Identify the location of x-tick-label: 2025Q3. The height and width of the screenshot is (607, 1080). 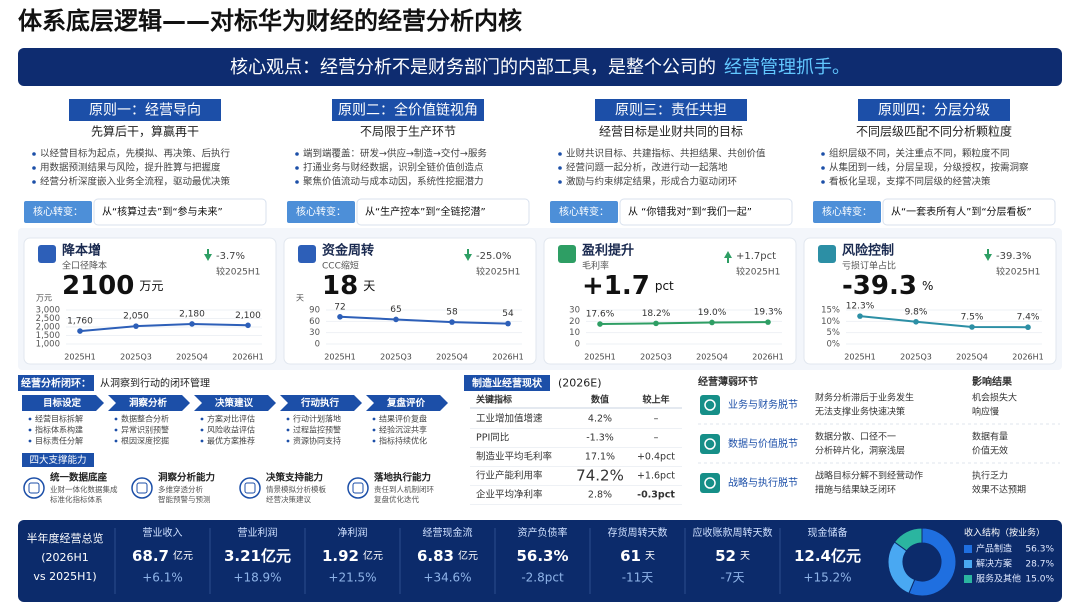
(656, 357).